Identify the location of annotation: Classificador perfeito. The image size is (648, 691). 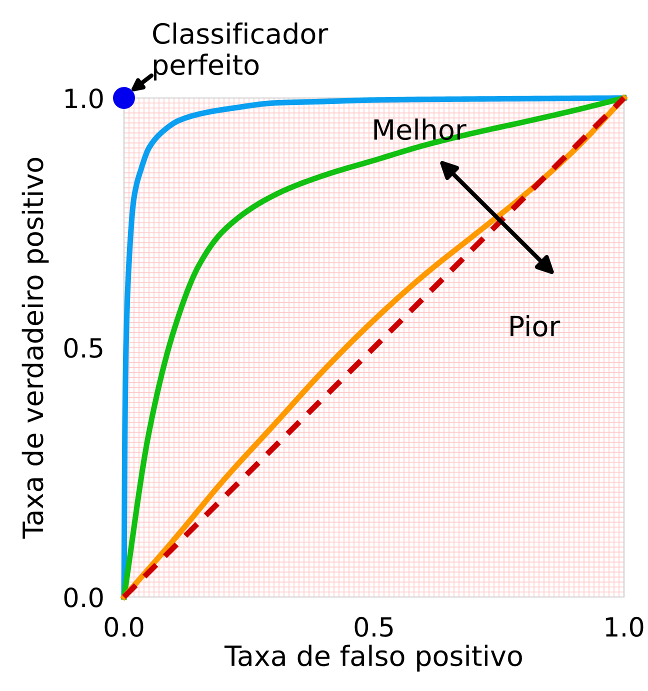
(240, 51).